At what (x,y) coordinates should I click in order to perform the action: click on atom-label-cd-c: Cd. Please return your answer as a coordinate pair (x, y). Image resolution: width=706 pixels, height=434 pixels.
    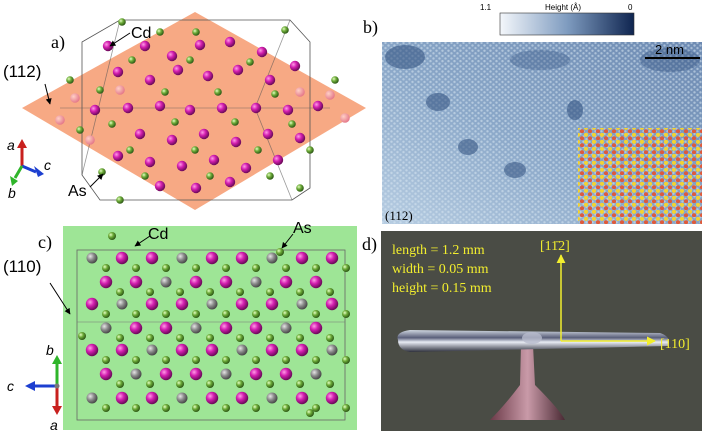
    Looking at the image, I should click on (158, 234).